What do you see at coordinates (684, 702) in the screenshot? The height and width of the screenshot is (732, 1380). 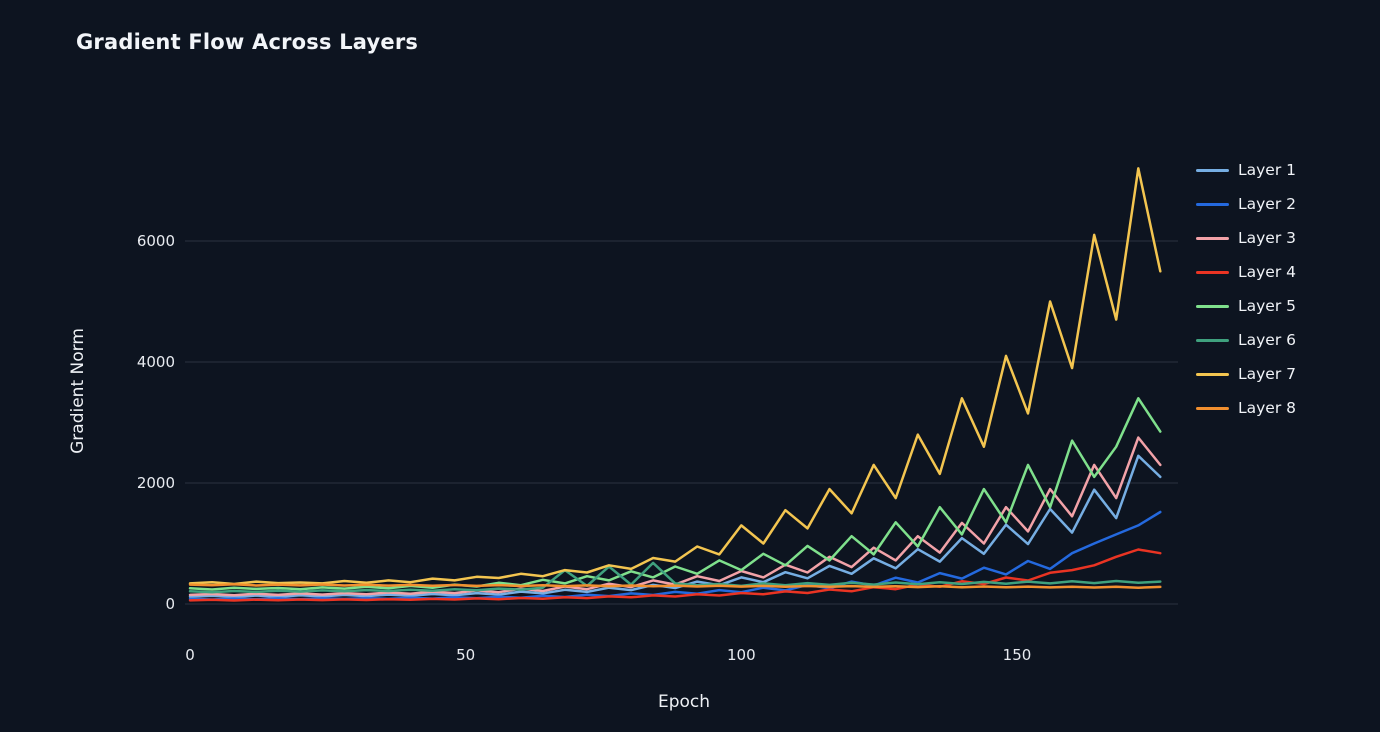 I see `x-axis-label: Epoch` at bounding box center [684, 702].